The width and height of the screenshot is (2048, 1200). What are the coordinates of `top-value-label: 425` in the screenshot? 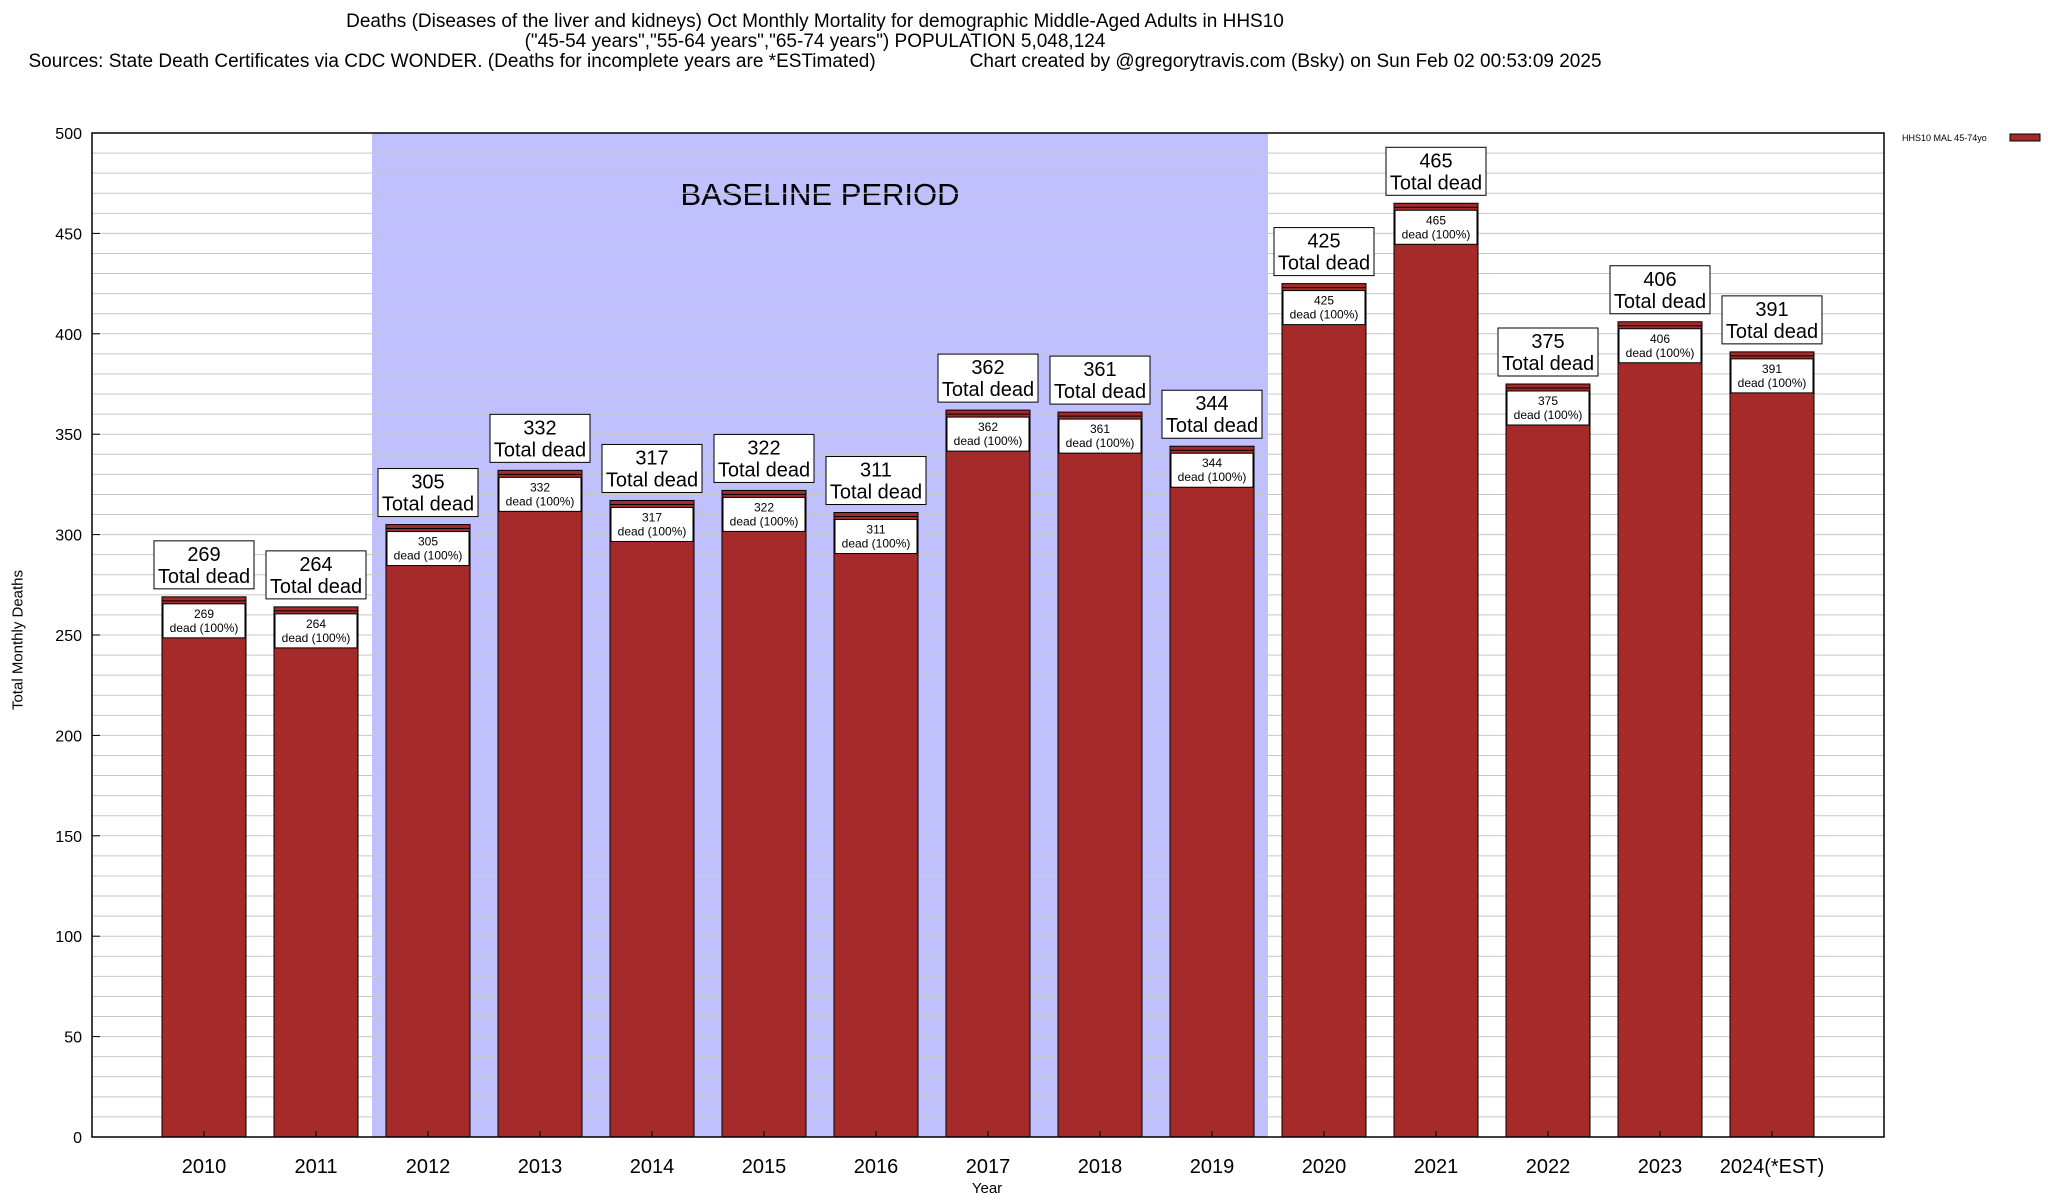 It's located at (1323, 242).